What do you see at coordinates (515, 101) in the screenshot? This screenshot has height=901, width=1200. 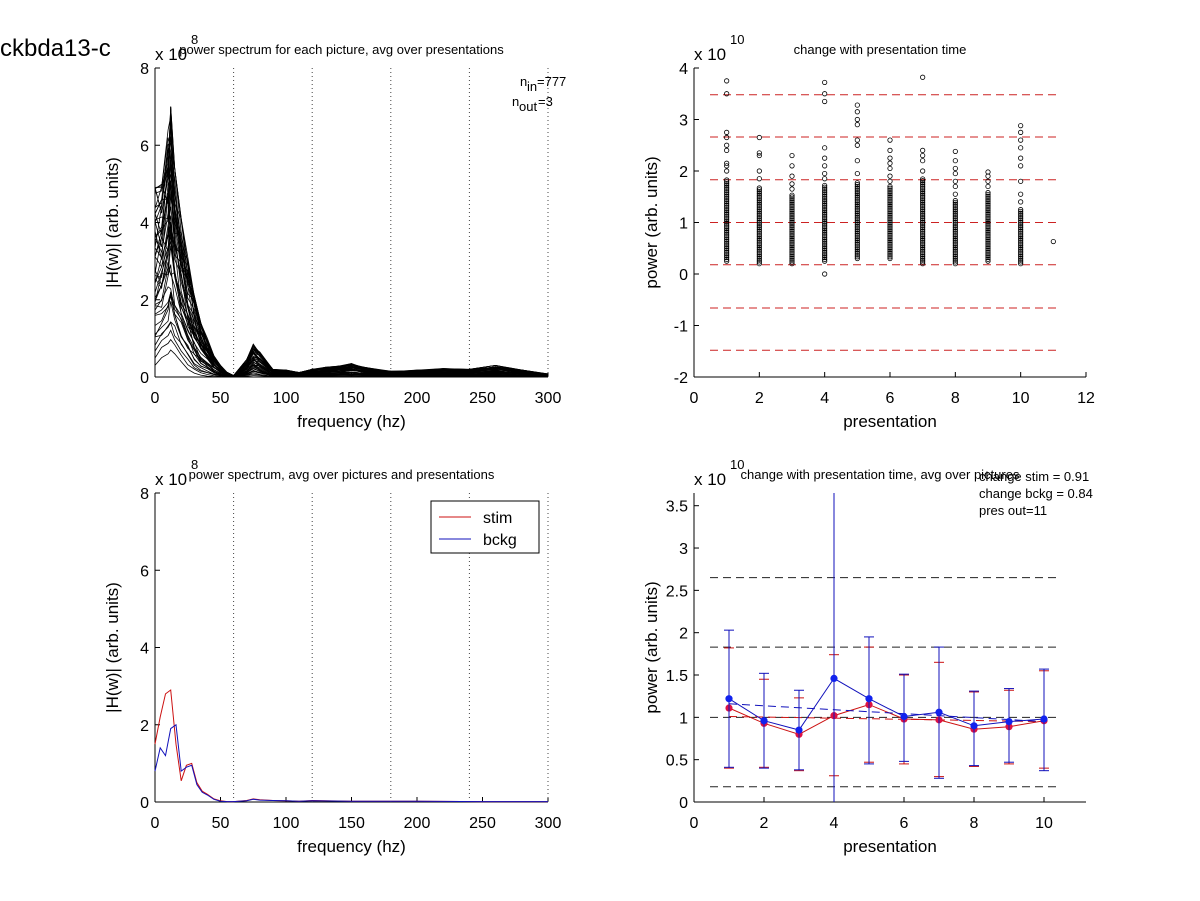 I see `n-out-label: n` at bounding box center [515, 101].